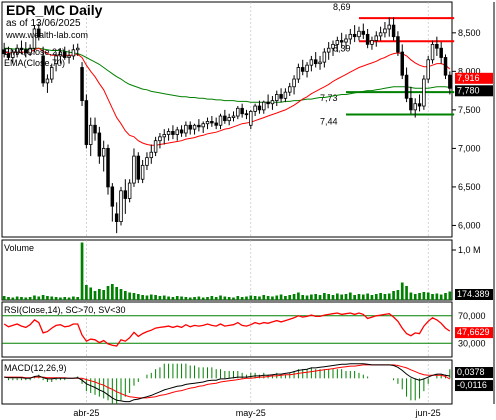 This screenshot has height=420, width=496. Describe the element at coordinates (227, 270) in the screenshot. I see `panel-vol` at that location.